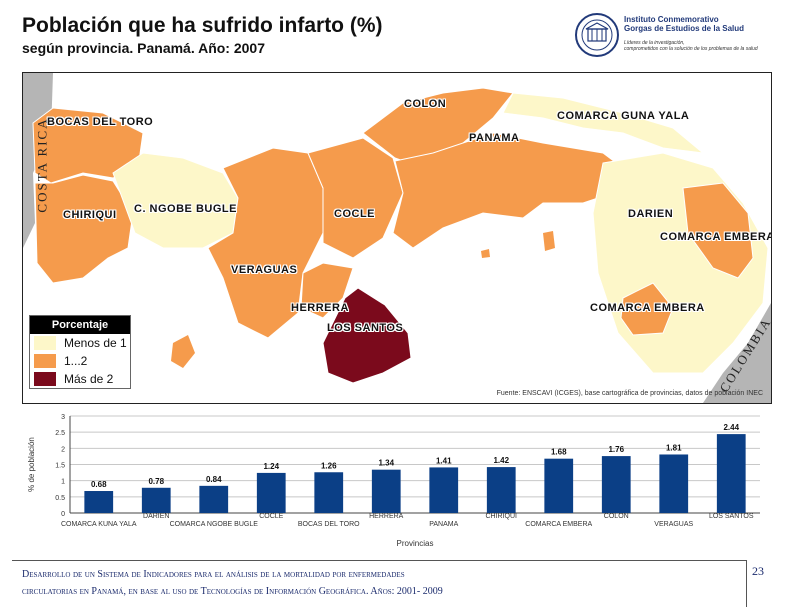 This screenshot has height=612, width=792. What do you see at coordinates (355, 198) in the screenshot?
I see `province-cocle` at bounding box center [355, 198].